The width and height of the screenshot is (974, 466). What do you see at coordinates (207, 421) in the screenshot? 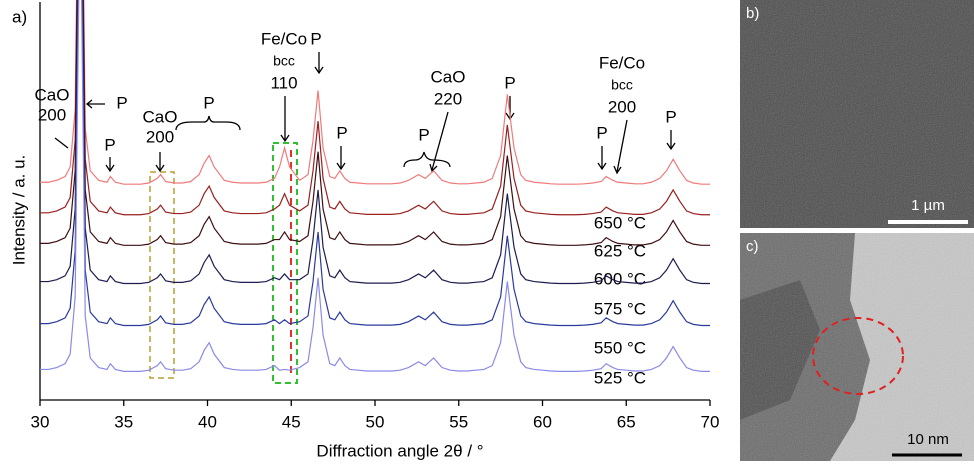
I see `x-tick-label: 40` at bounding box center [207, 421].